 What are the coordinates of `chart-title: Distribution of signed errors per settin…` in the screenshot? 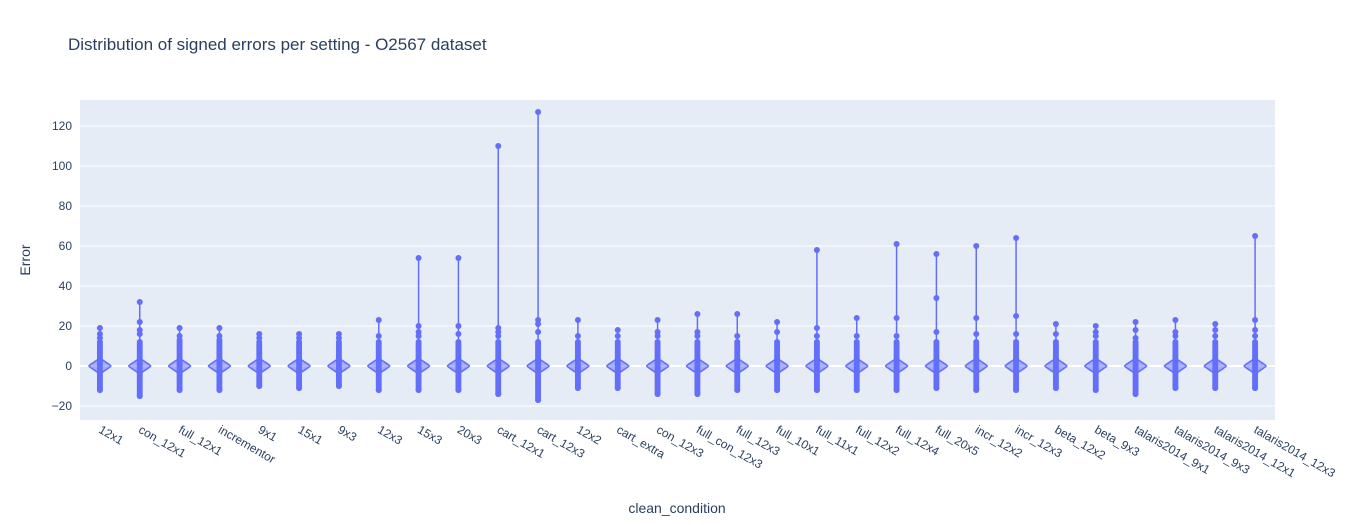 It's located at (277, 44).